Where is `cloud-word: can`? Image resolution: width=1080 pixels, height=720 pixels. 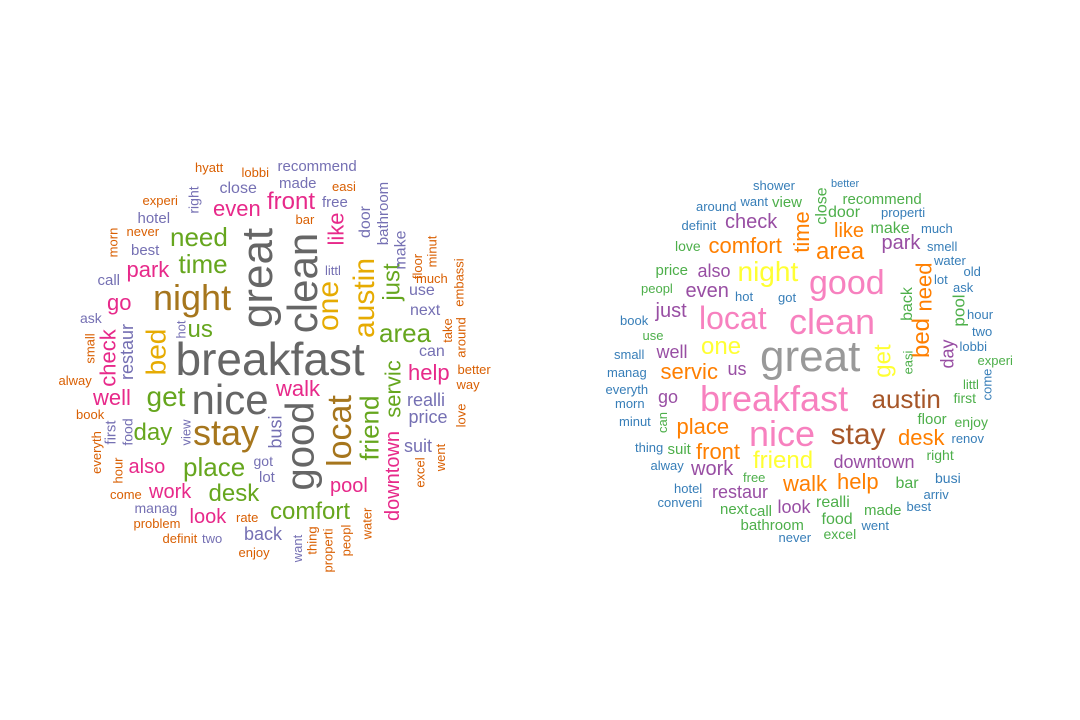 cloud-word: can is located at coordinates (432, 351).